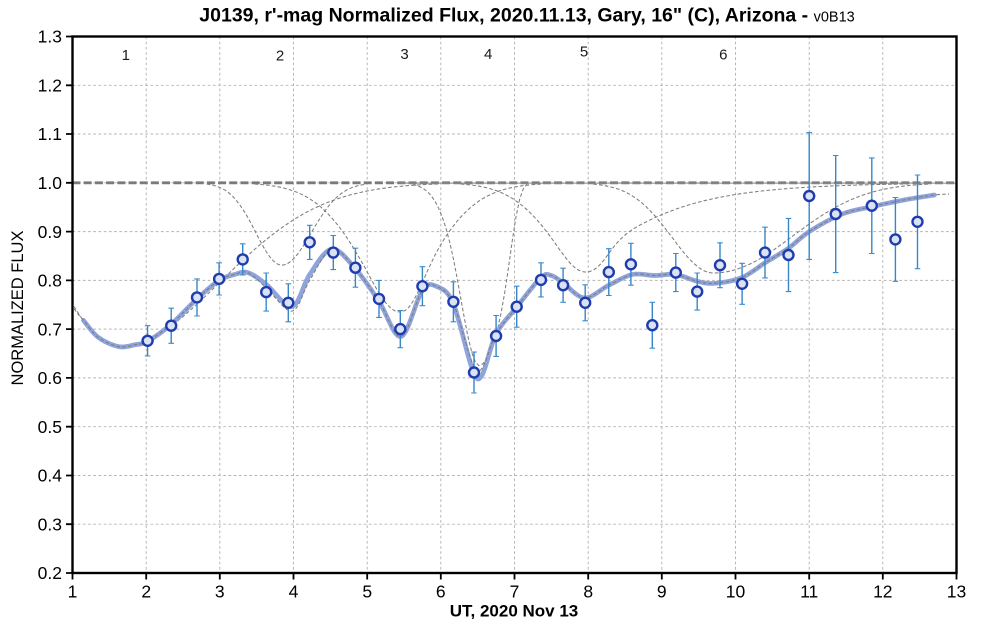 This screenshot has height=635, width=982. What do you see at coordinates (50, 524) in the screenshot?
I see `svg-text: 0.3` at bounding box center [50, 524].